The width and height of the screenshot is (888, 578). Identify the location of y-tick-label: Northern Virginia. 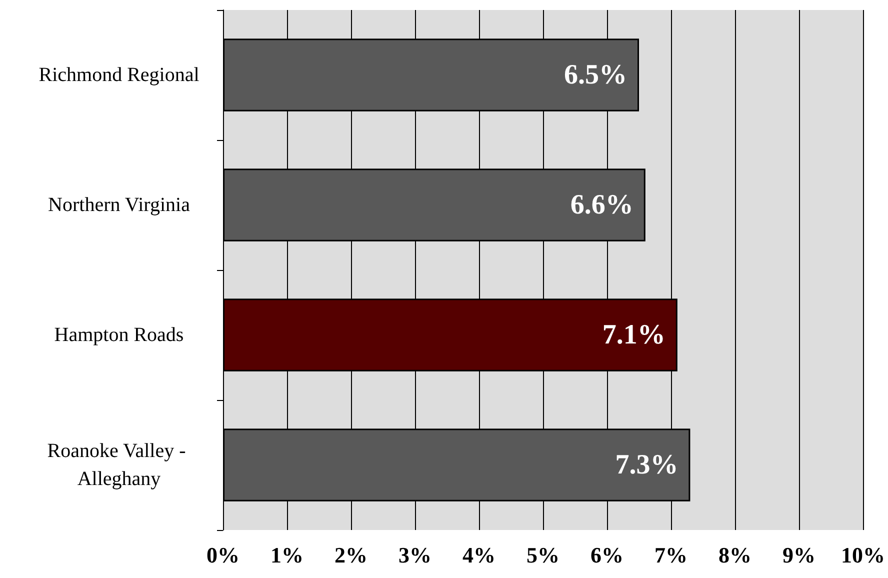
(119, 205).